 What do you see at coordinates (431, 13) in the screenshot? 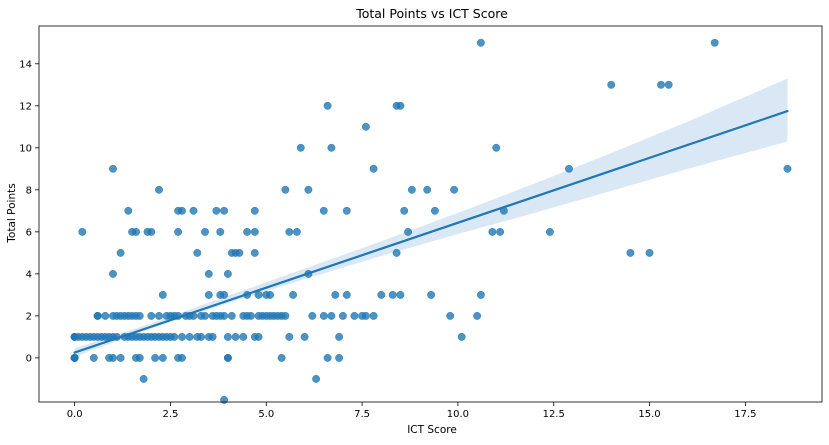
I see `chart-title: Total Points vs ICT Score` at bounding box center [431, 13].